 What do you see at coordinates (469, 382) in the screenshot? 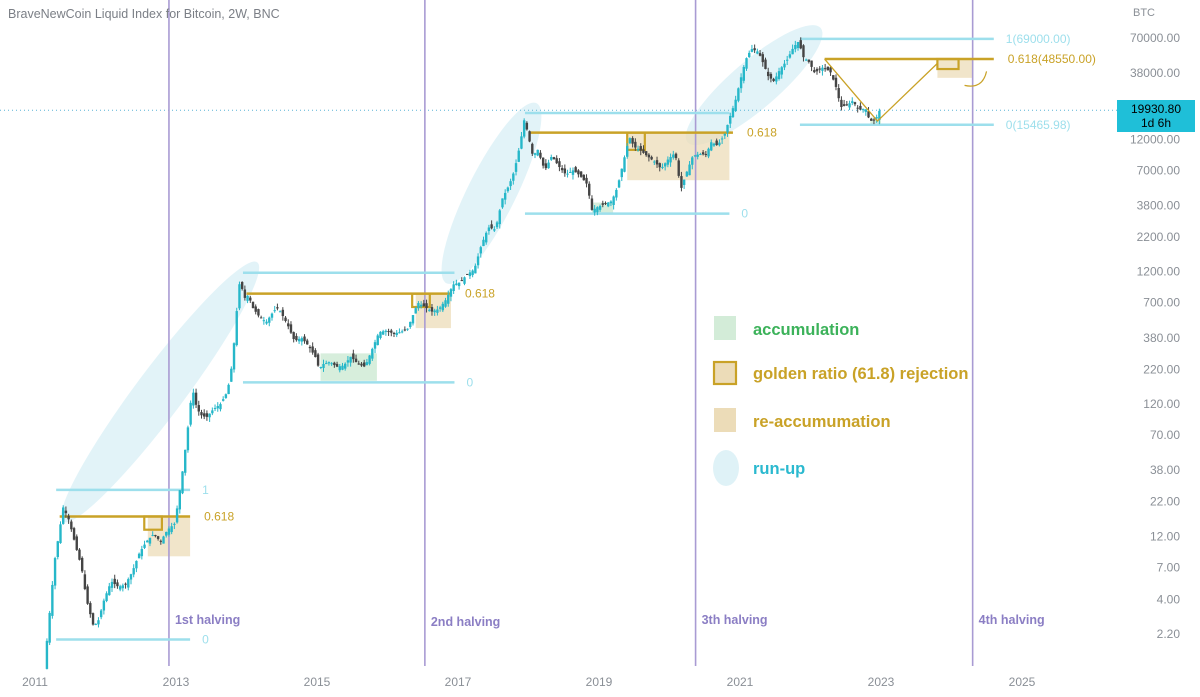
I see `fib-level-label: 0` at bounding box center [469, 382].